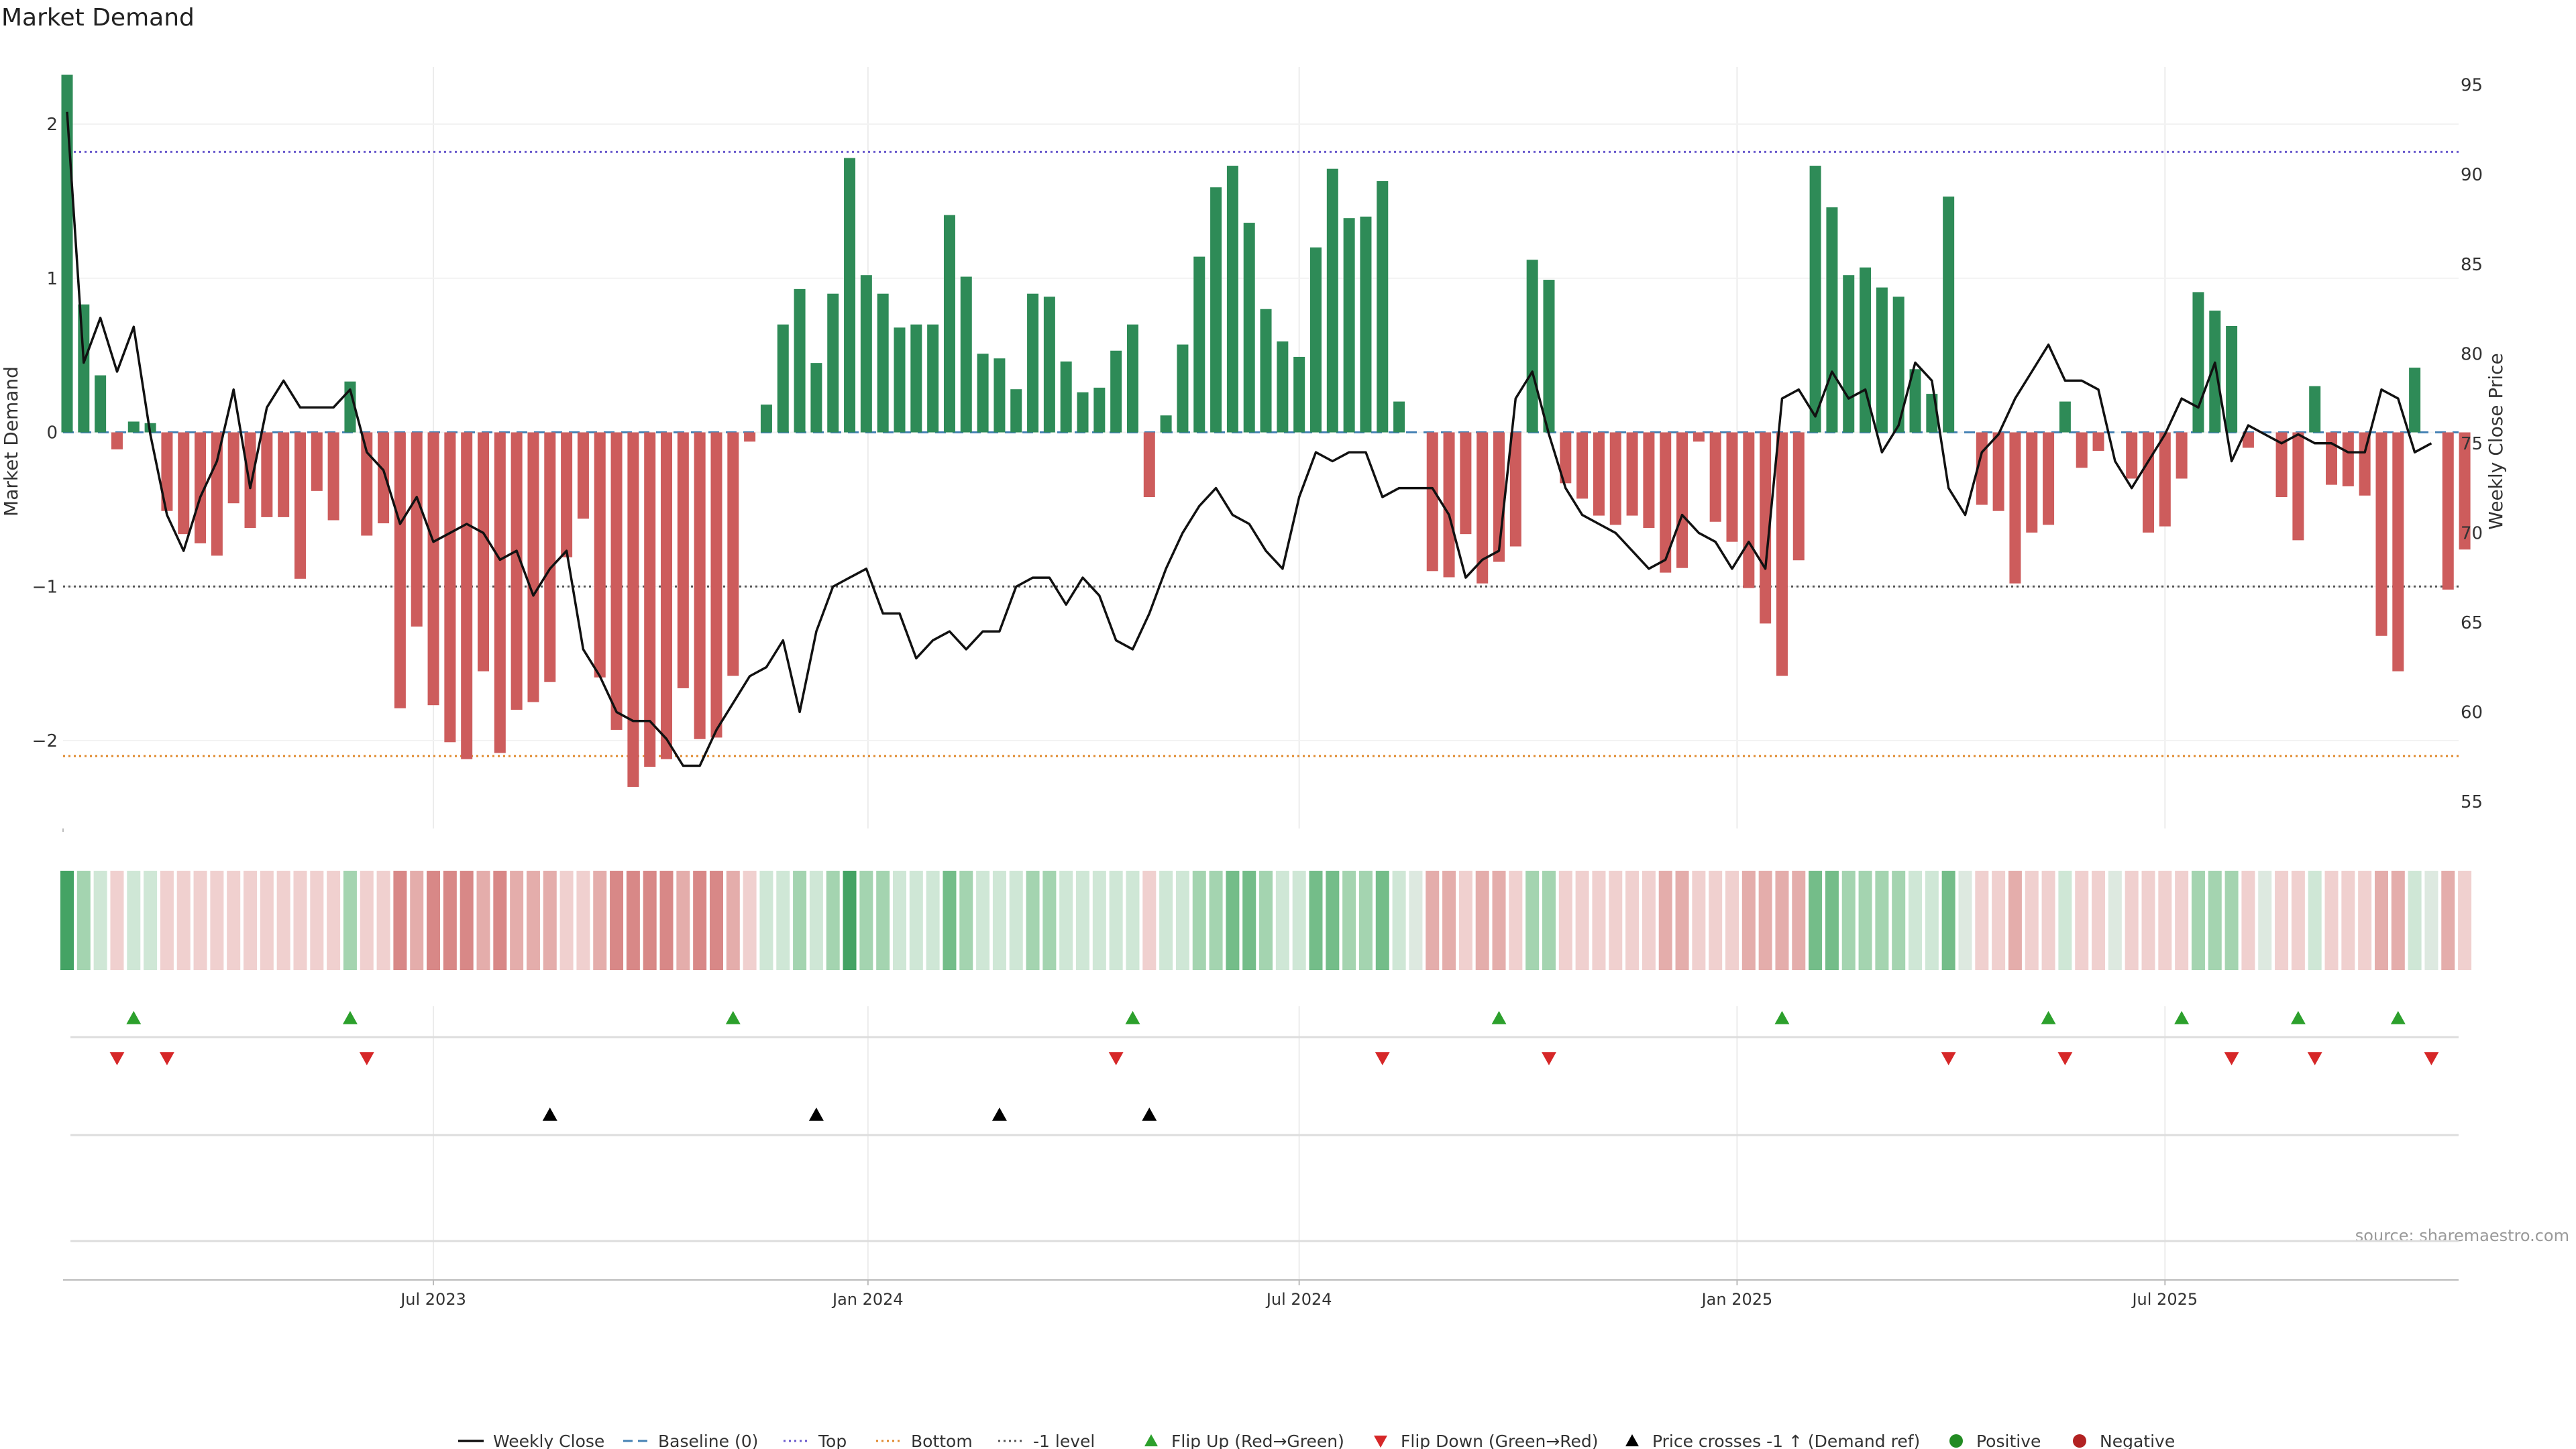  I want to click on legend-label: -1 level, so click(1064, 1440).